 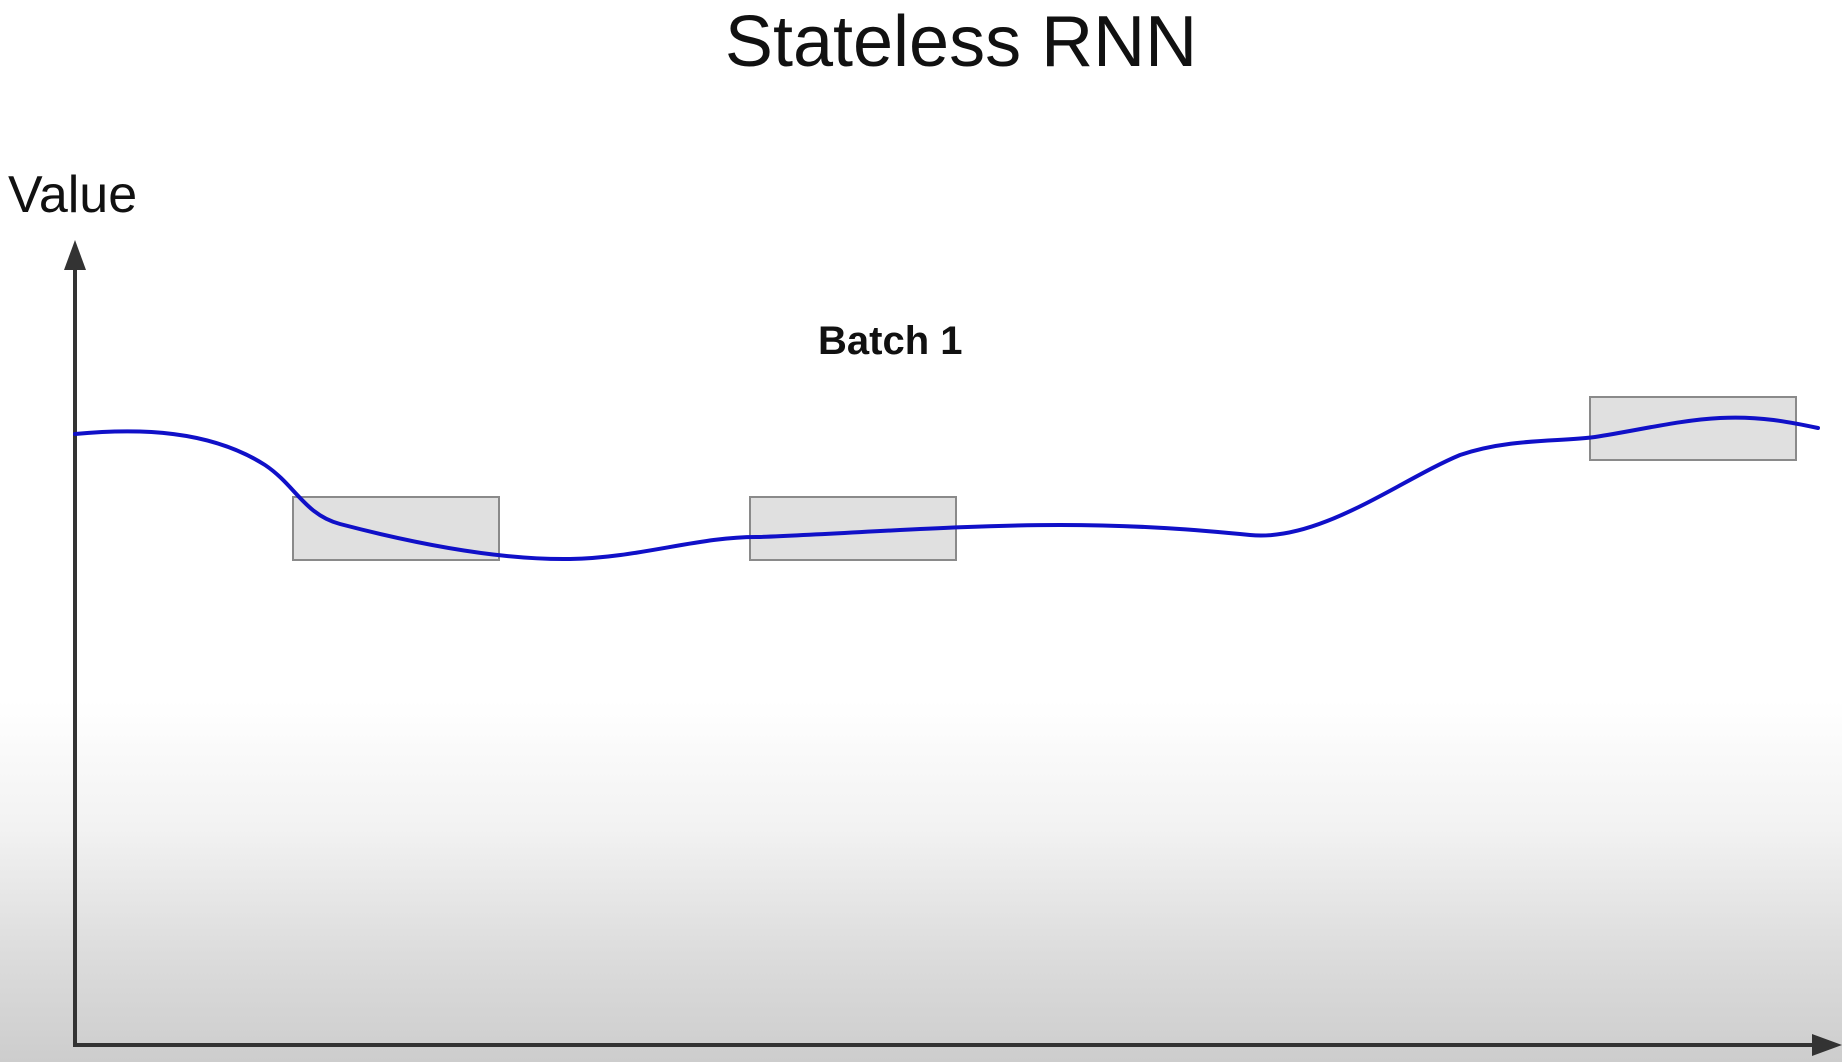 What do you see at coordinates (961, 42) in the screenshot?
I see `page-title: Stateless RNN` at bounding box center [961, 42].